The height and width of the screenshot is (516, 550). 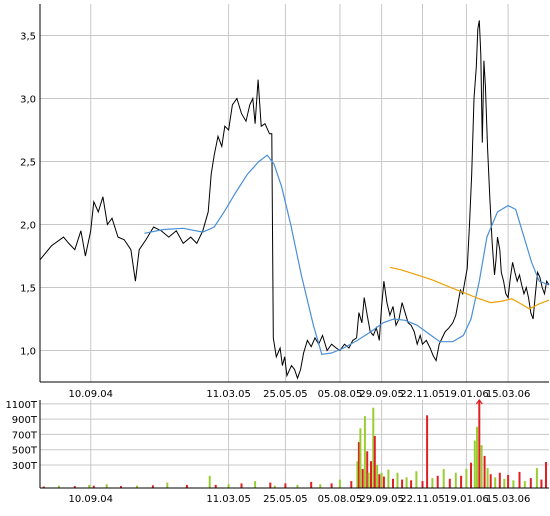 What do you see at coordinates (28, 100) in the screenshot?
I see `price-y-tick-label: 3,0` at bounding box center [28, 100].